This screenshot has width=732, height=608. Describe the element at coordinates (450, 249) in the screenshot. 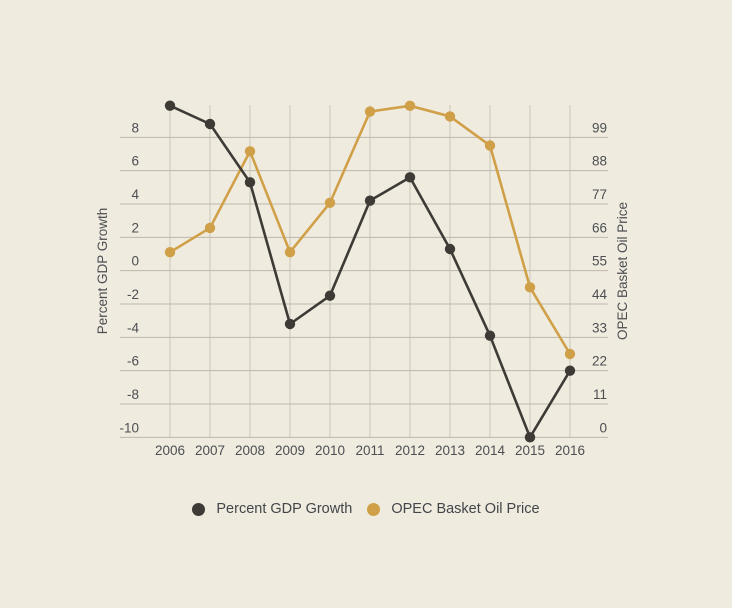

I see `gdp-point-2013` at that location.